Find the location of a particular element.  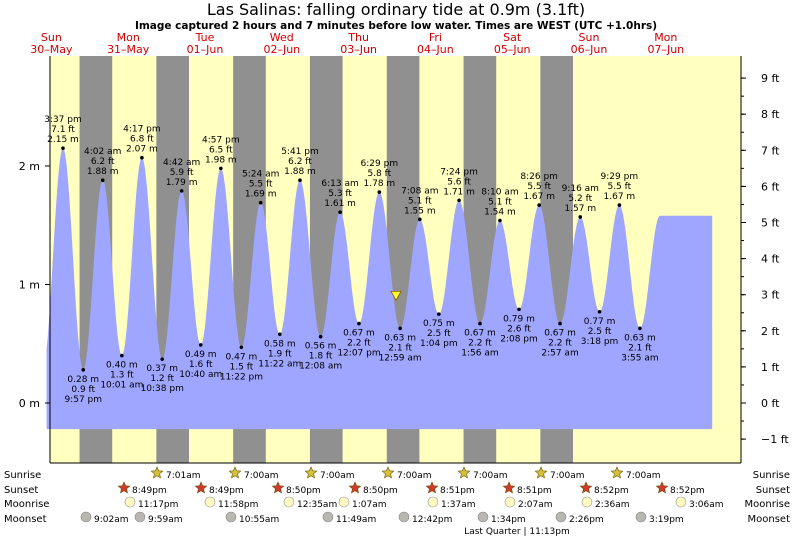

low-tide-ft: 2.1 ft is located at coordinates (640, 348).